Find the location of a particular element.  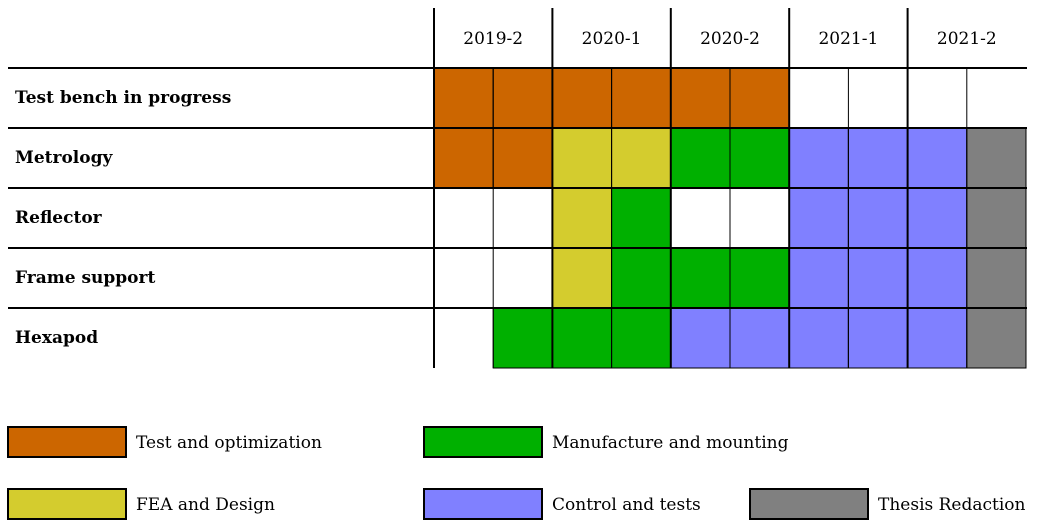

period-label: 2020-2 is located at coordinates (730, 39).